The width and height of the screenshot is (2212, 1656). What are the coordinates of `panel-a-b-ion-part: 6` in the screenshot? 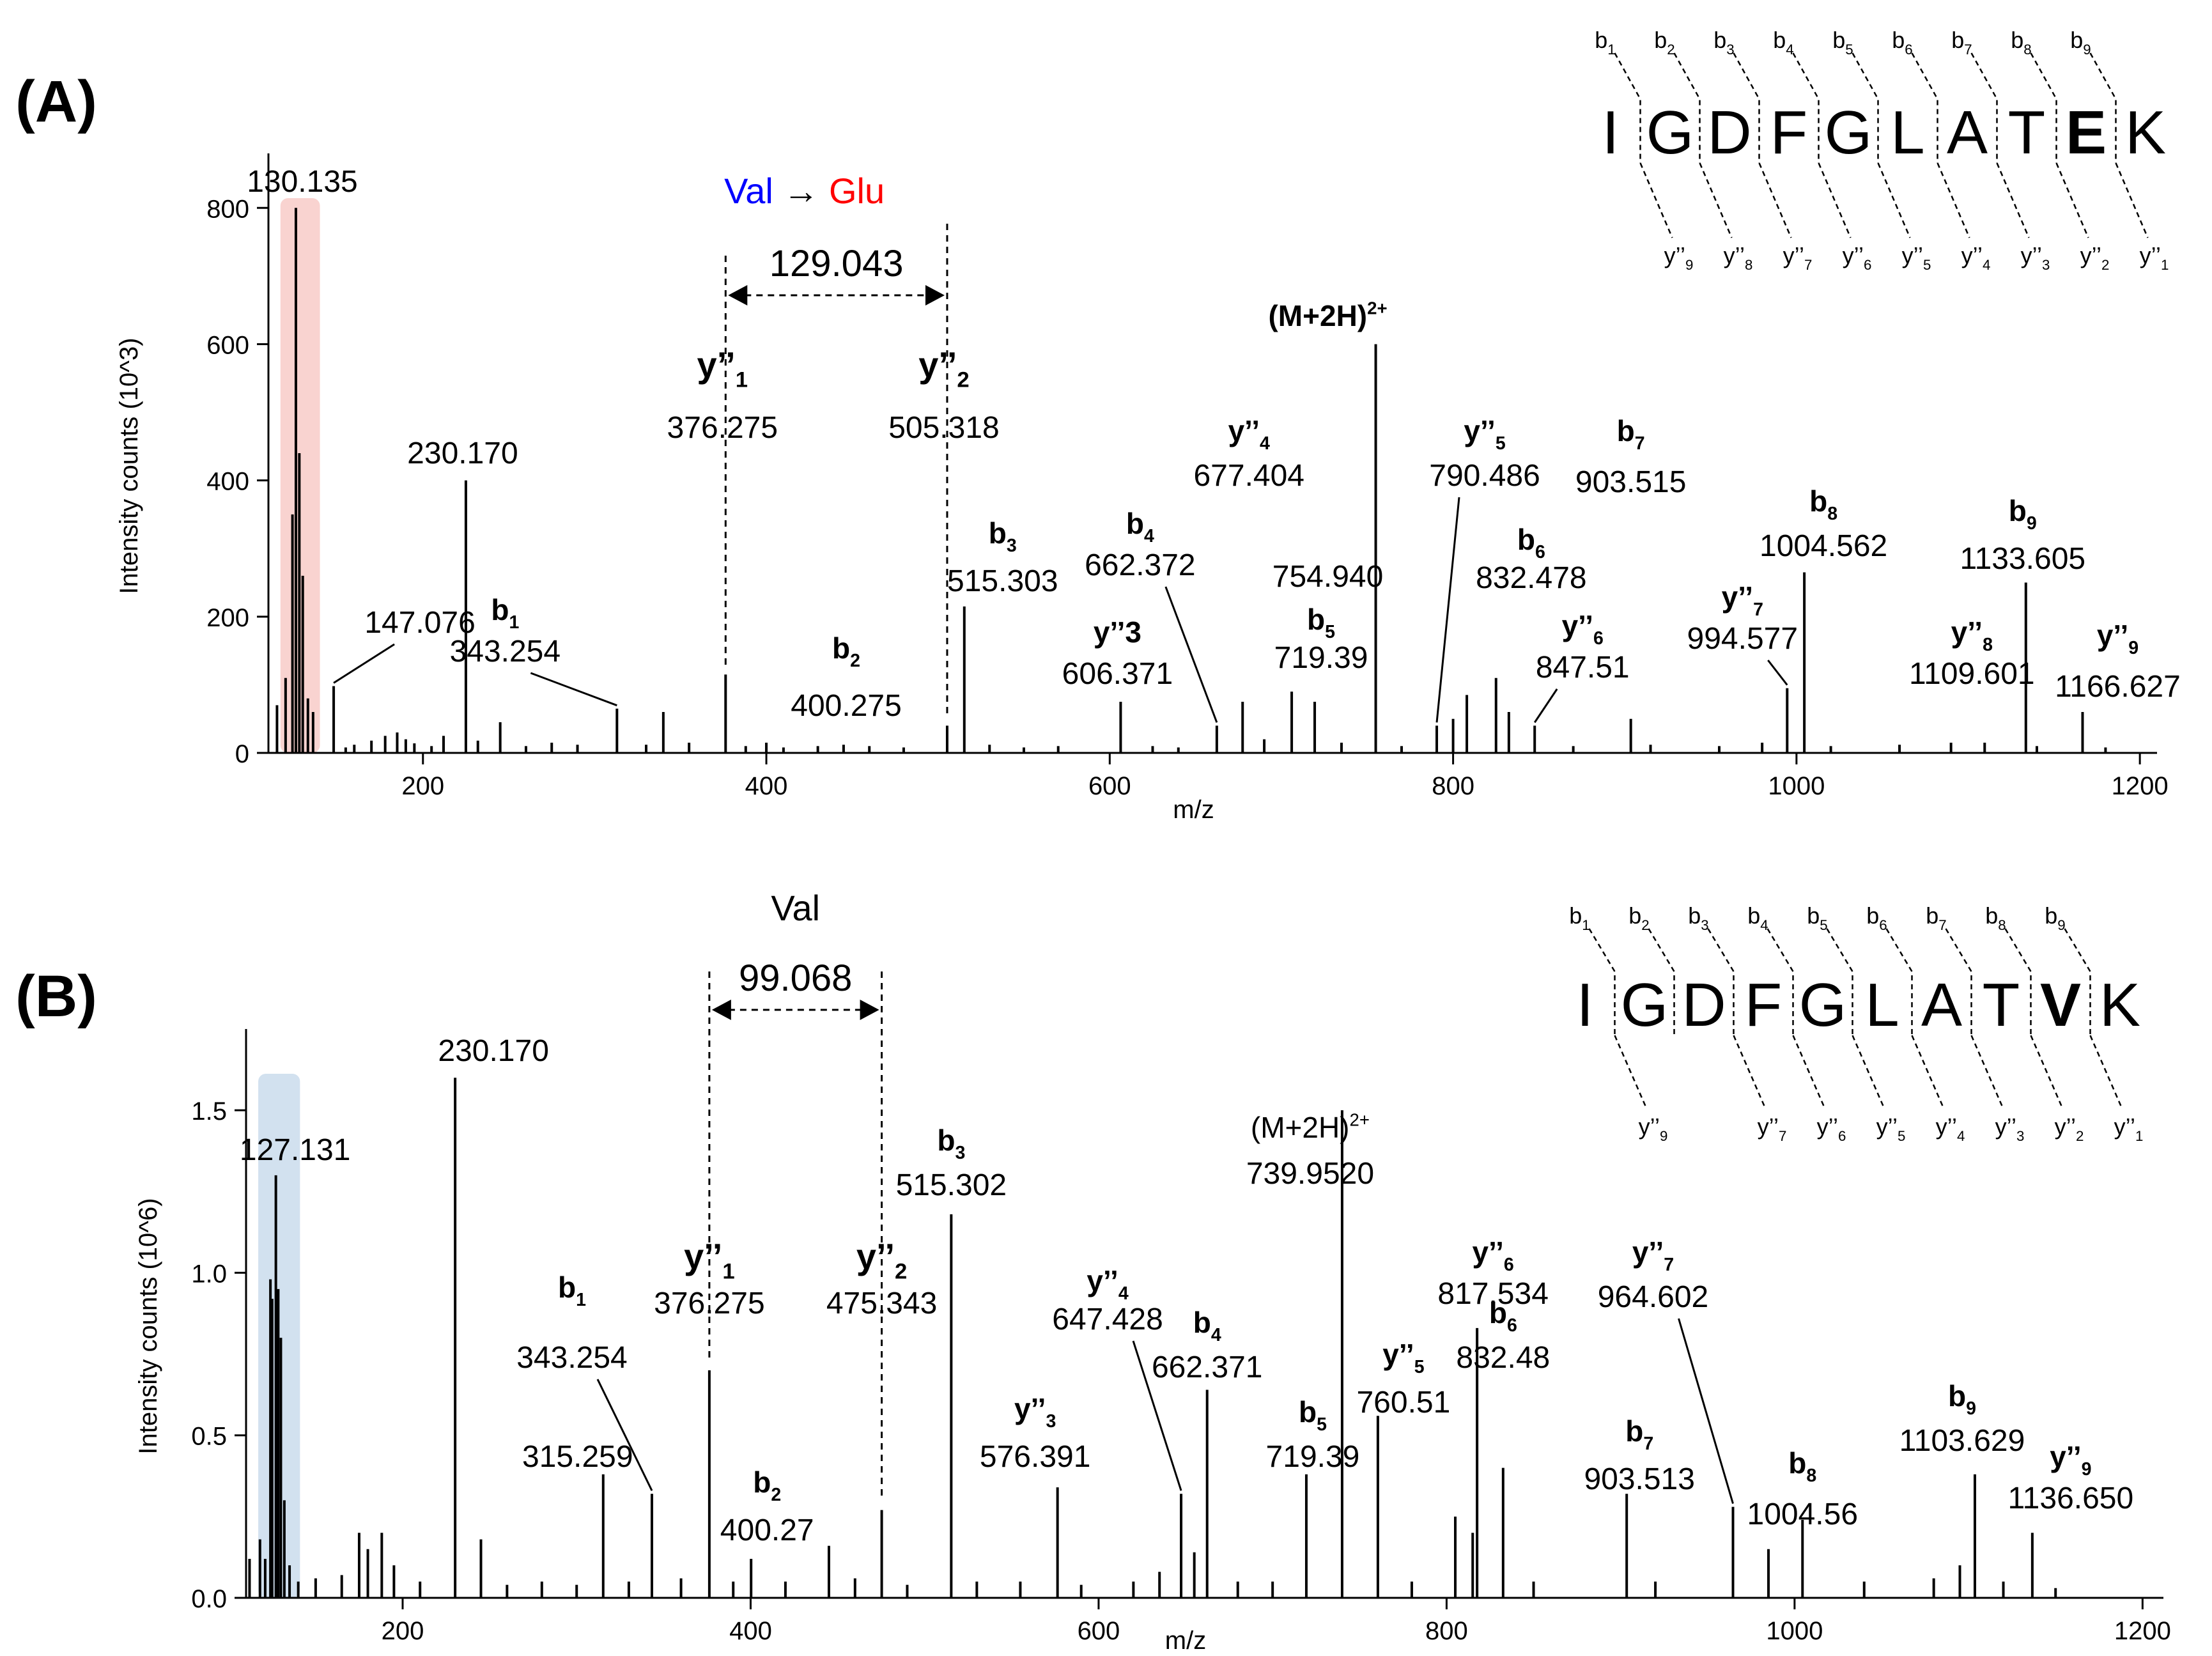 It's located at (1908, 50).